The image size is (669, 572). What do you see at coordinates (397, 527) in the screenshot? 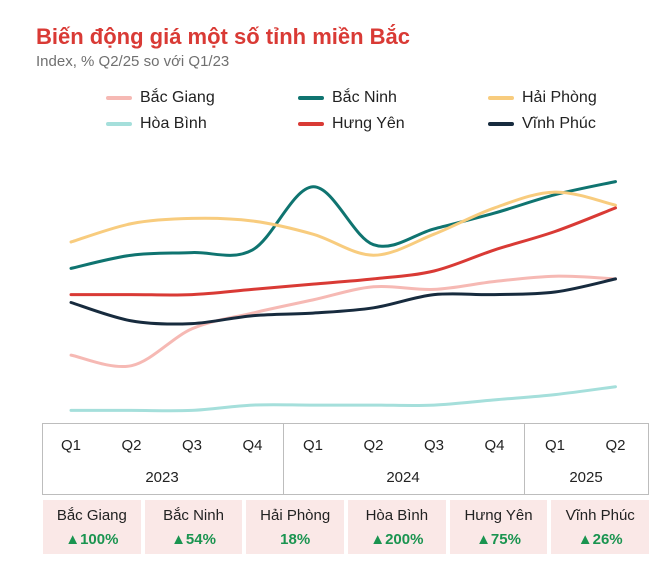
I see `summary-cell-hoa-binh: Hòa Bình ▲200%` at bounding box center [397, 527].